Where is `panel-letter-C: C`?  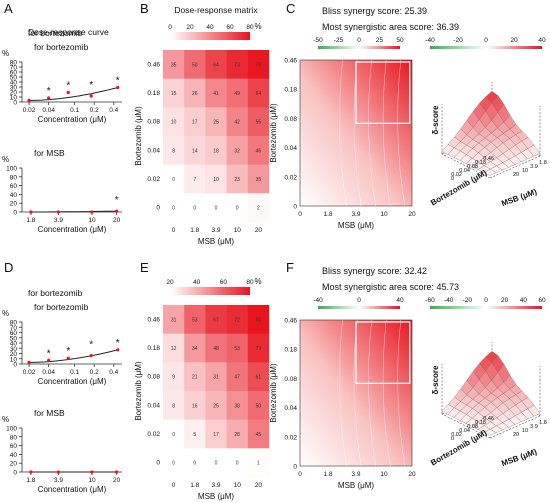
panel-letter-C: C is located at coordinates (290, 8).